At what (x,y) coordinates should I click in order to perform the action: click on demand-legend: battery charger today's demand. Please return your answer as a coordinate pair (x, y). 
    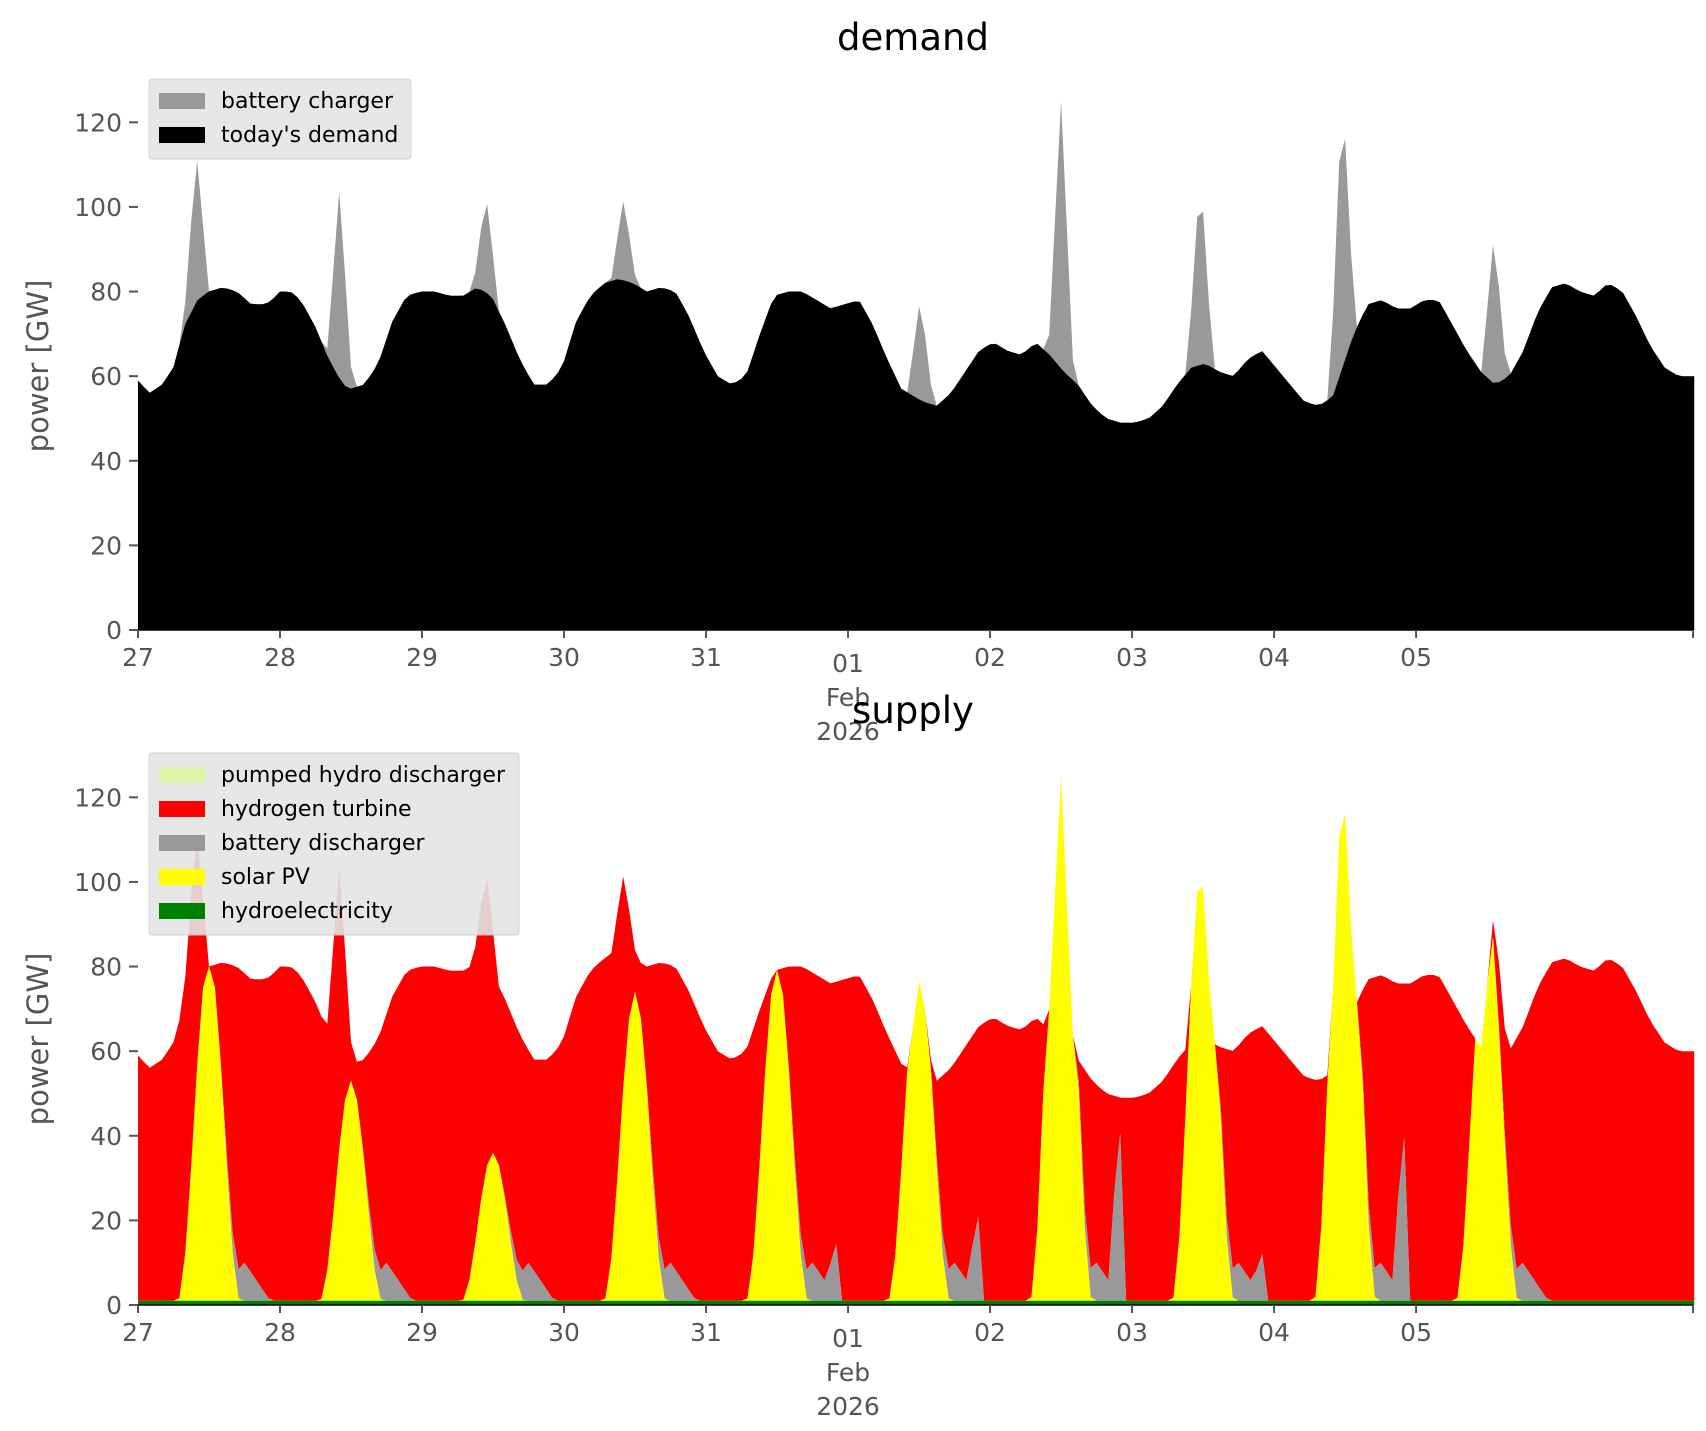
    Looking at the image, I should click on (280, 119).